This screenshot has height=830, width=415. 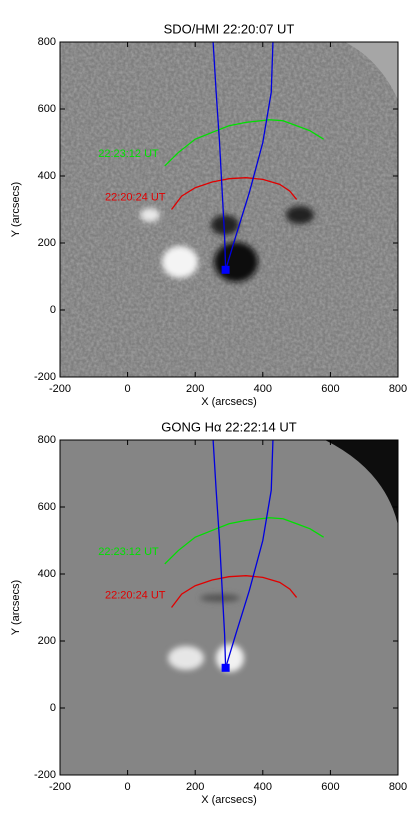 What do you see at coordinates (228, 426) in the screenshot?
I see `chart-title: GONG Hα 22:22:14 UT` at bounding box center [228, 426].